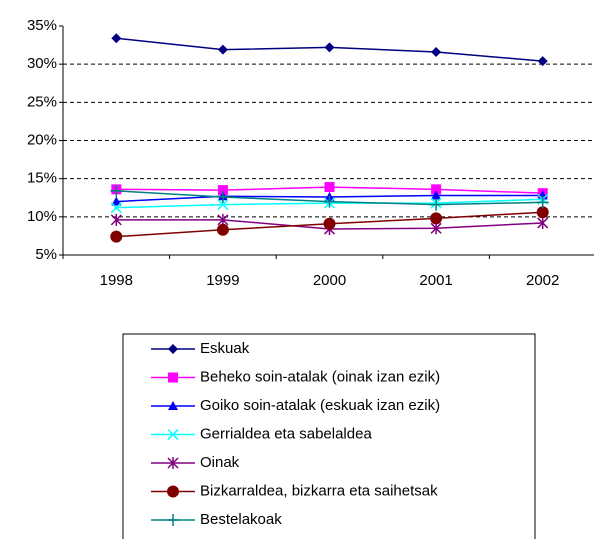  What do you see at coordinates (320, 405) in the screenshot?
I see `legend-label: Goiko soin-atalak (eskuak izan ezik)` at bounding box center [320, 405].